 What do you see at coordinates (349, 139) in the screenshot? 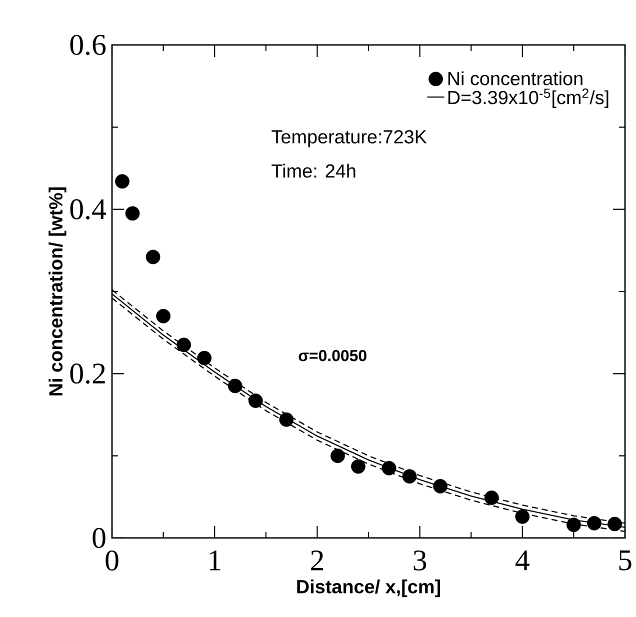
I see `annotation: Temperature:723K` at bounding box center [349, 139].